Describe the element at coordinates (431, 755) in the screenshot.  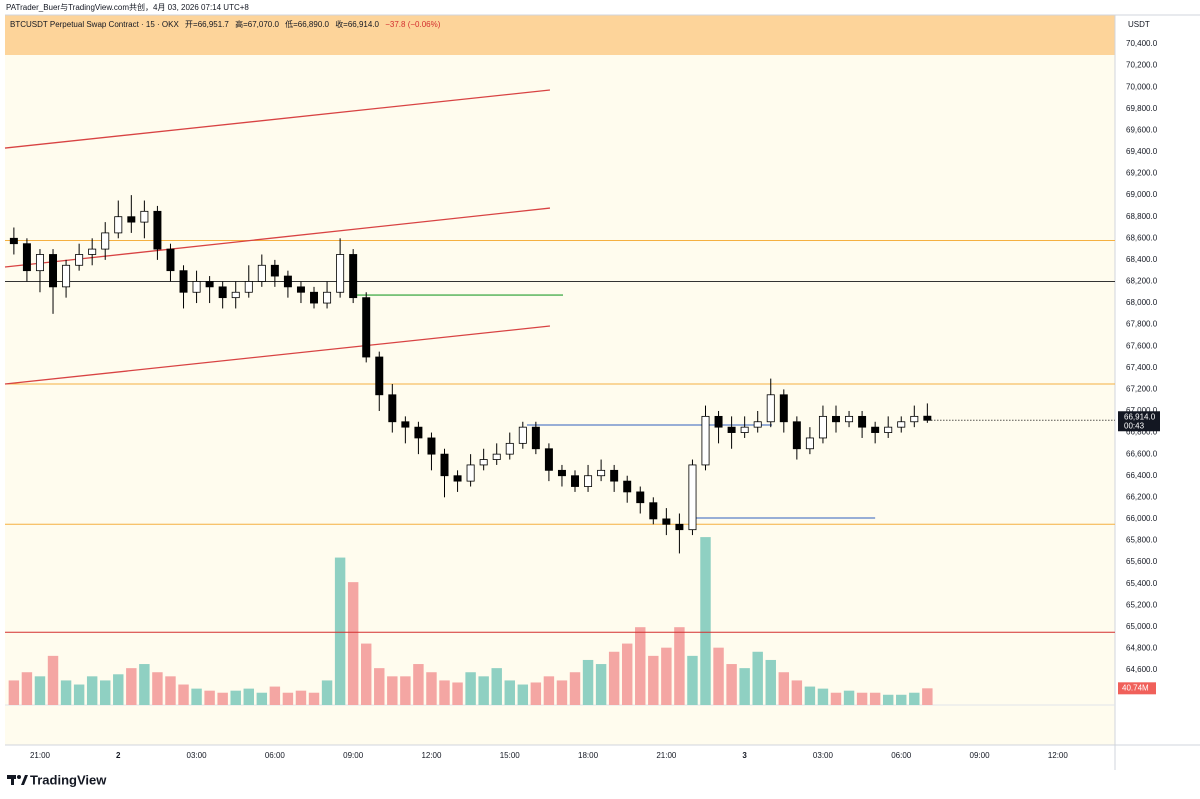
I see `x-tick-label: 12:00` at that location.